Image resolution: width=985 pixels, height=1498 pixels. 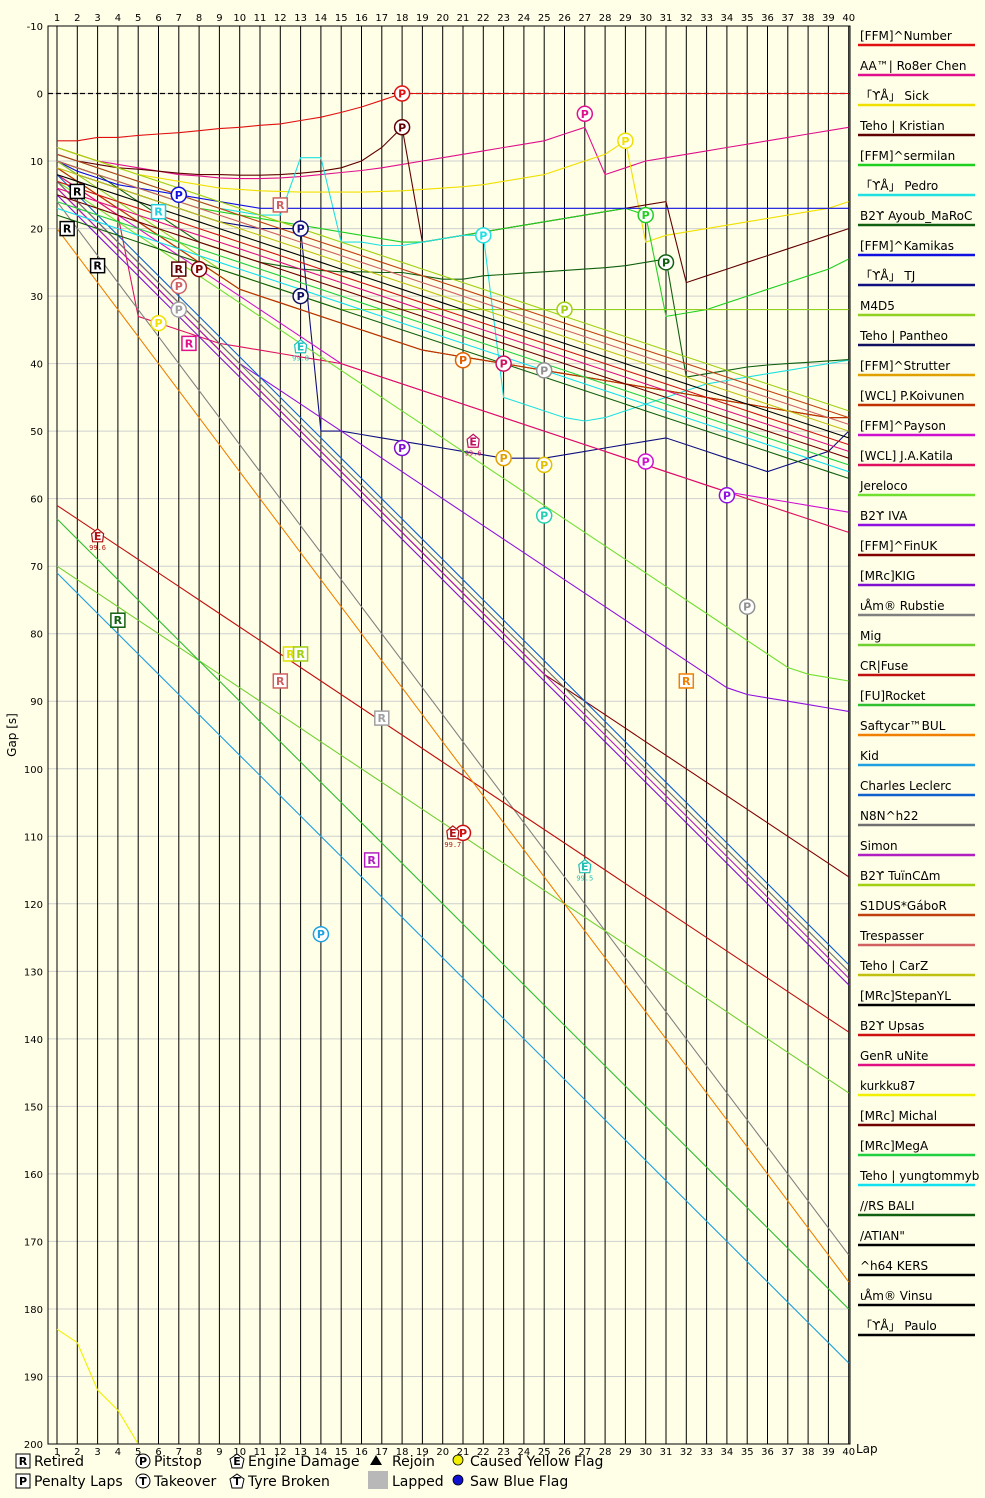 I want to click on x-tick-label: 33, so click(x=706, y=1452).